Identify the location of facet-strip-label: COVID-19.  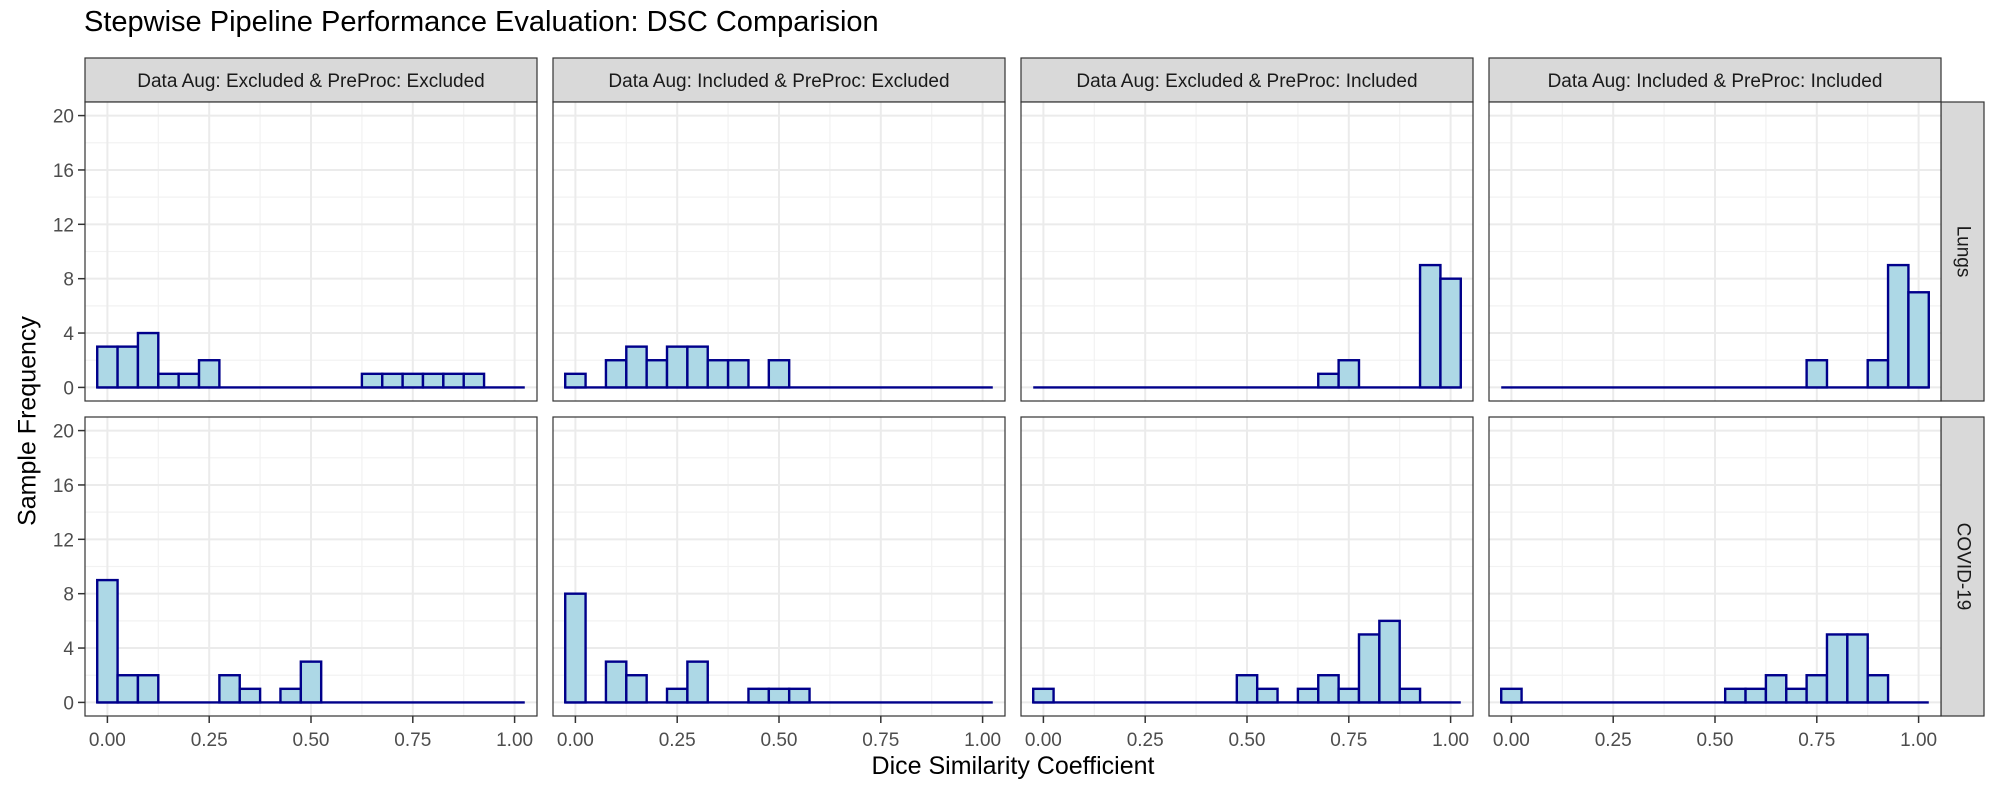
(1962, 567).